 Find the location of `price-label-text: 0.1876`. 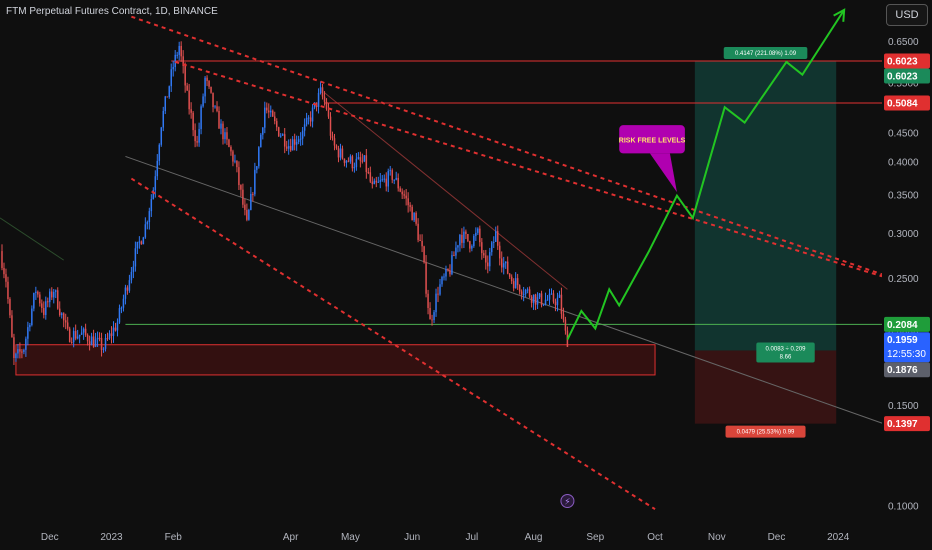

price-label-text: 0.1876 is located at coordinates (902, 370).